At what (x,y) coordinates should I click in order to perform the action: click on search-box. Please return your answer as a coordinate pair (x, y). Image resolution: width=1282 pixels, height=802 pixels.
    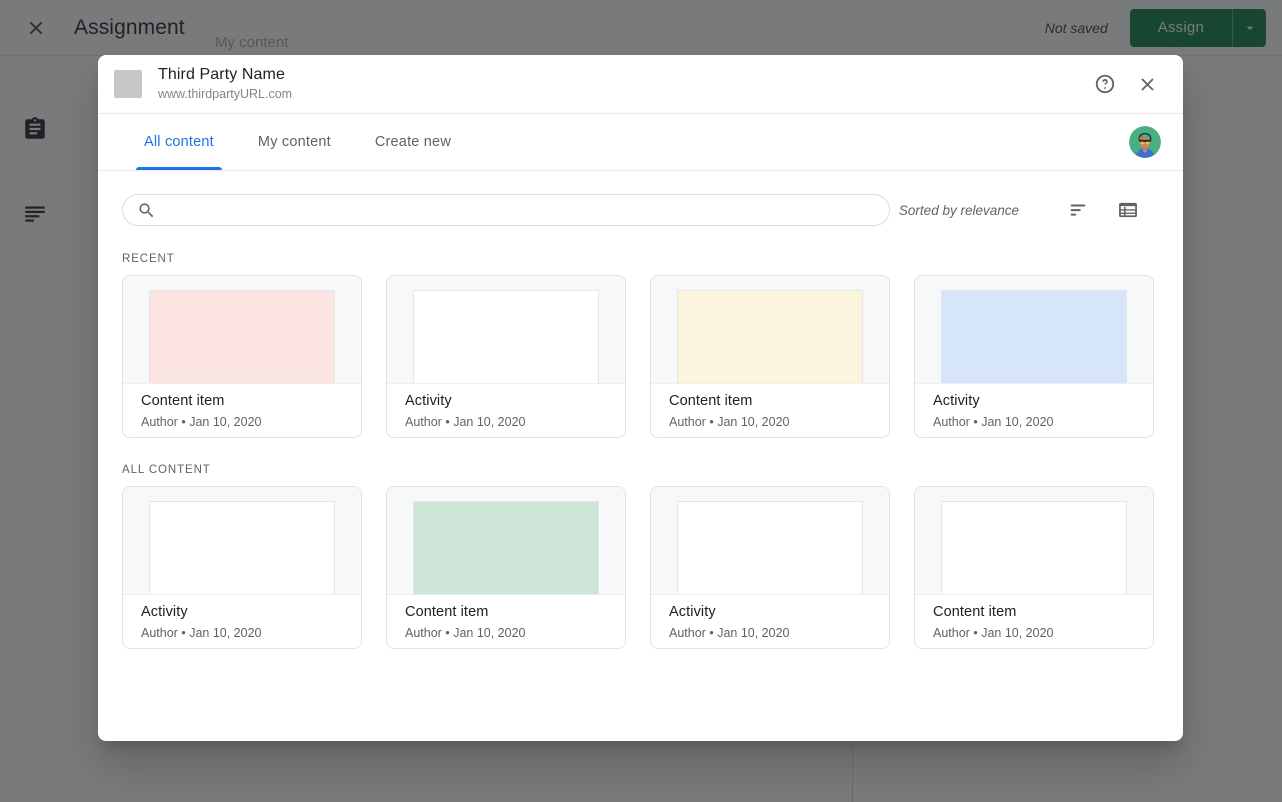
    Looking at the image, I should click on (506, 210).